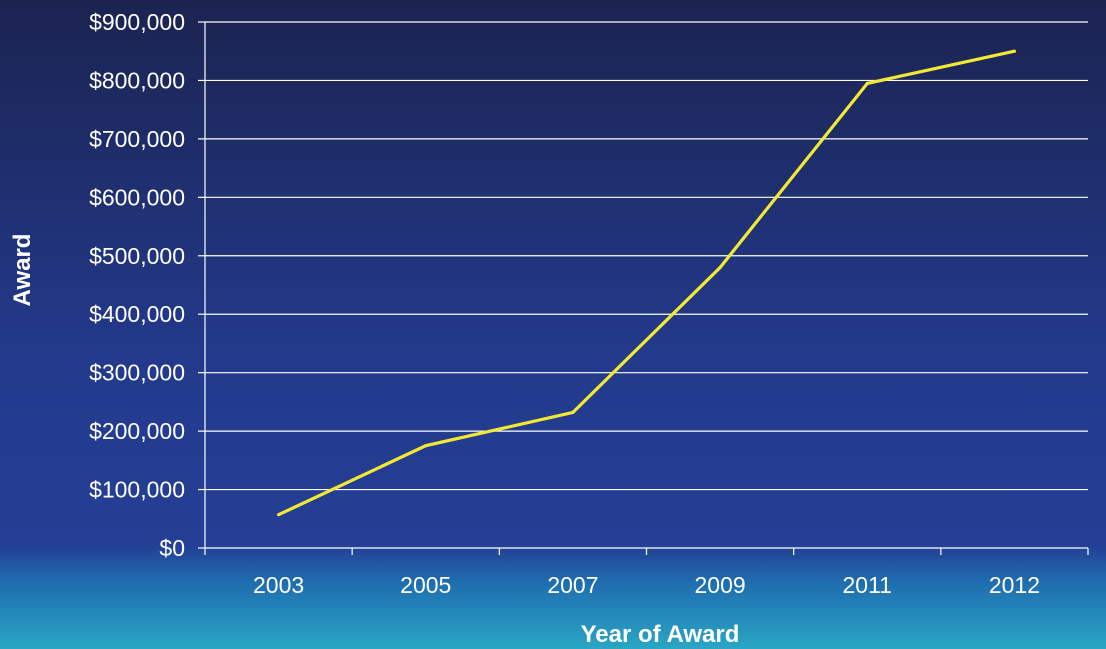 This screenshot has height=649, width=1106. I want to click on x-tick-label: 2009, so click(719, 585).